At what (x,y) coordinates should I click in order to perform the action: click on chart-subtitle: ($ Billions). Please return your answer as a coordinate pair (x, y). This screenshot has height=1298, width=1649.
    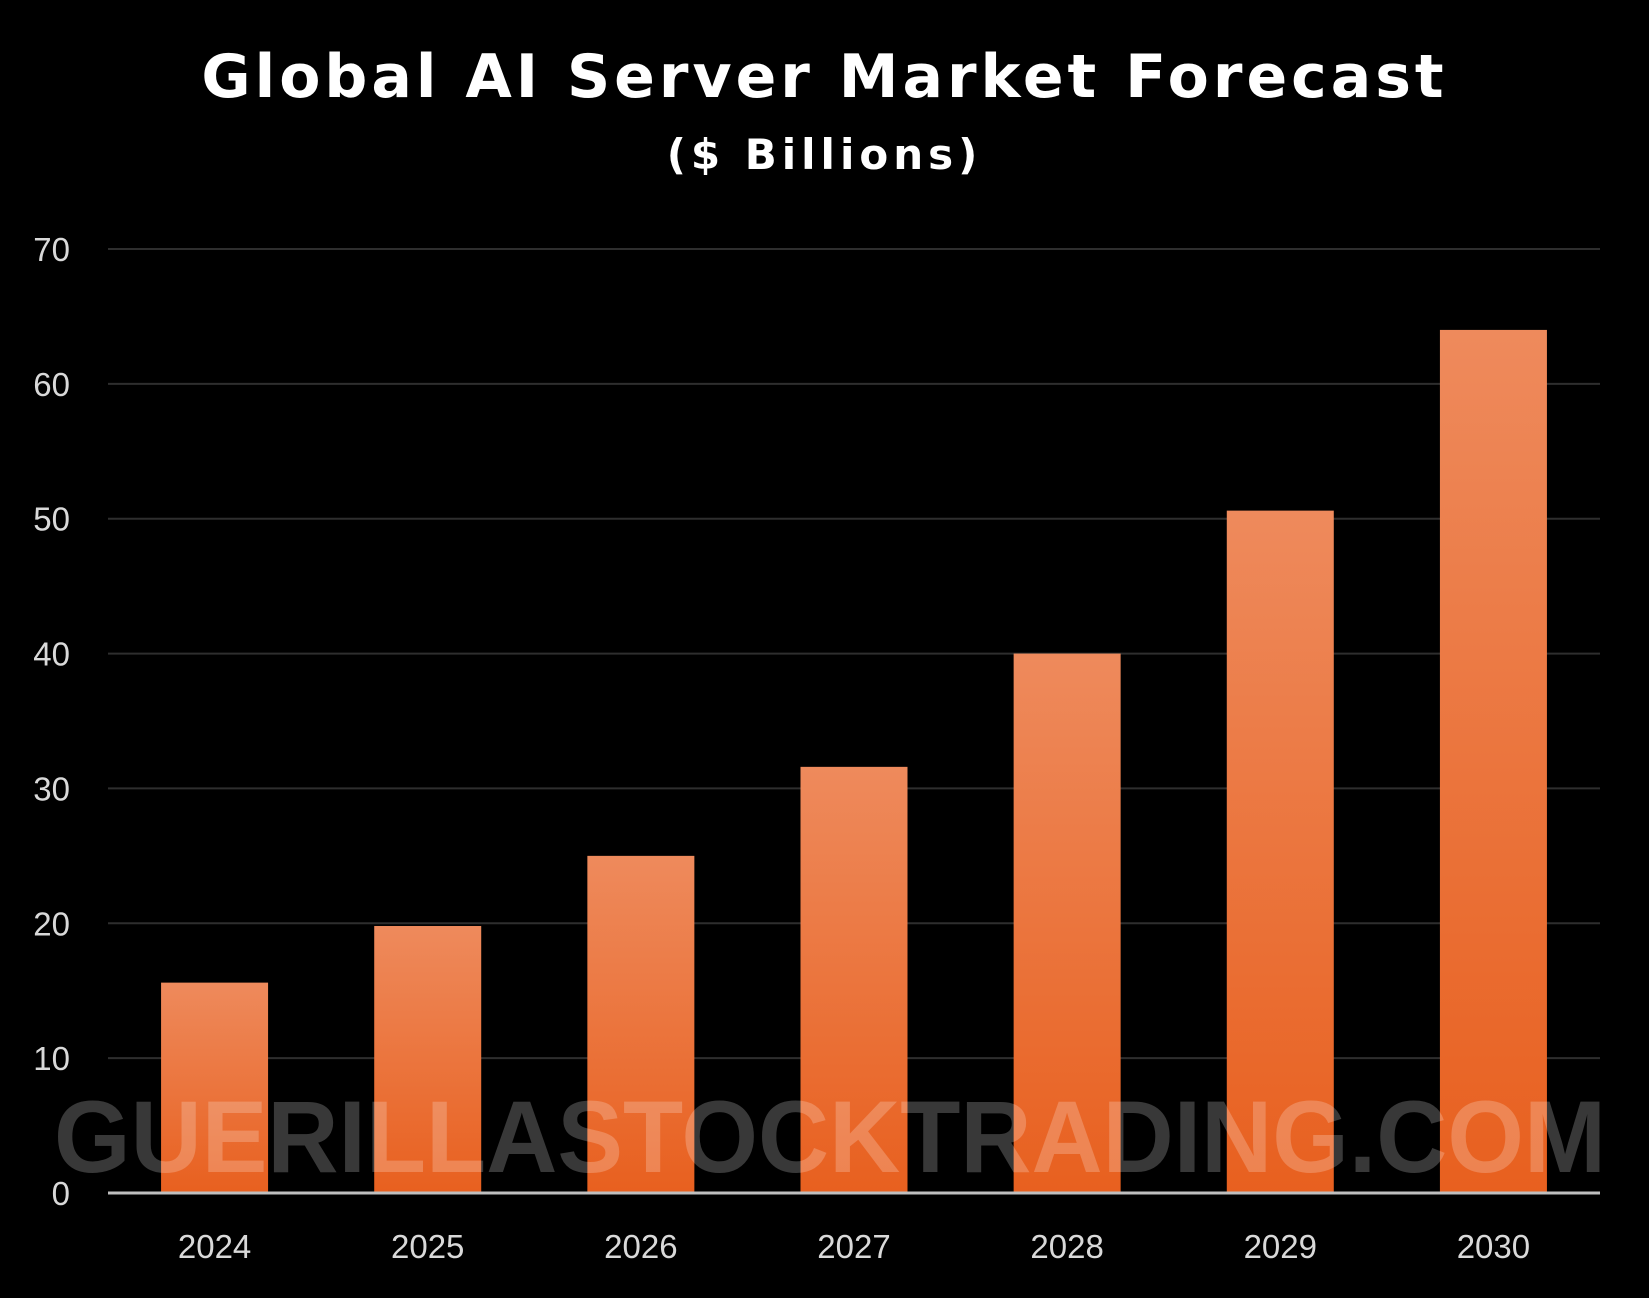
    Looking at the image, I should click on (824, 154).